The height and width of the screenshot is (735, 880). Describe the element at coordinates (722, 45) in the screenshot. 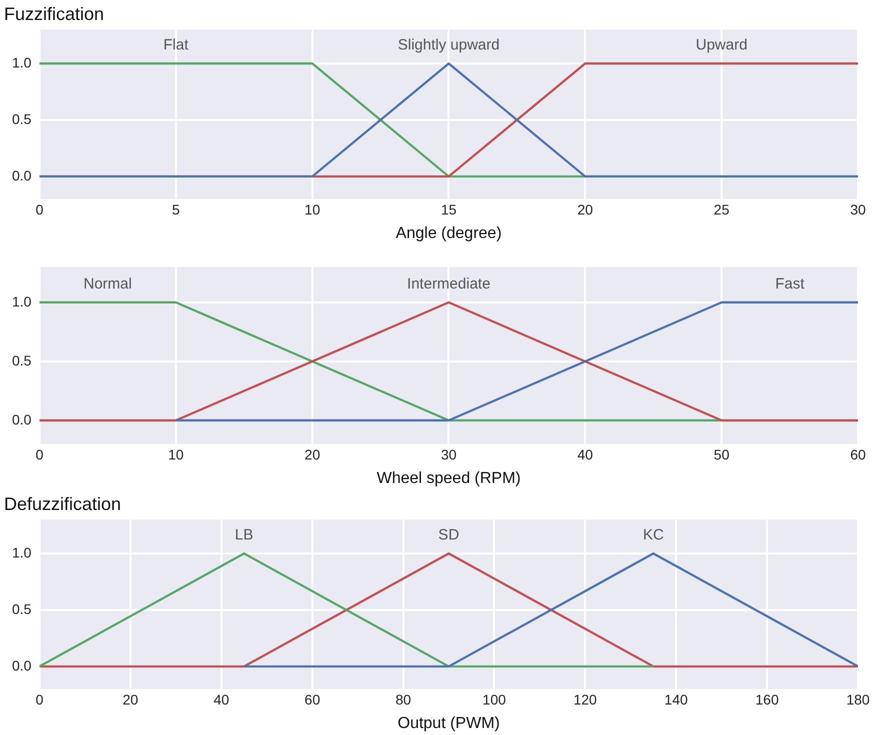

I see `series-label: Upward` at that location.